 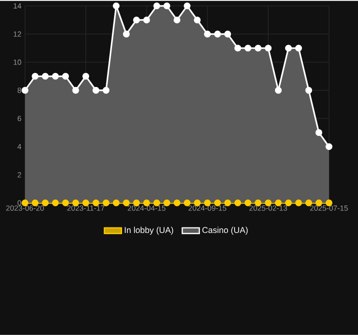 I want to click on legend-label: Casino (UA), so click(x=225, y=230).